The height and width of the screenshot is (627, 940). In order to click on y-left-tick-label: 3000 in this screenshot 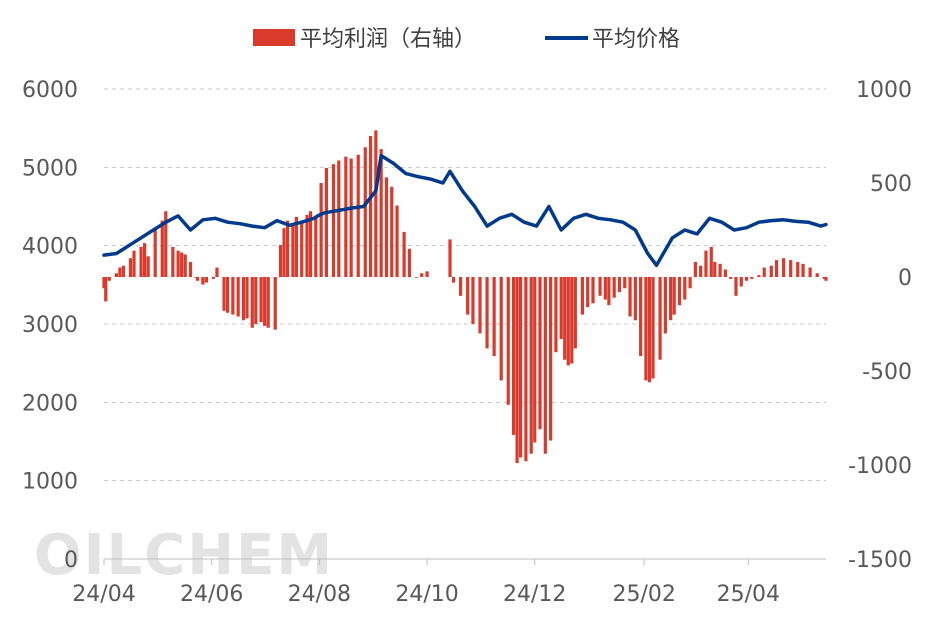, I will do `click(50, 325)`.